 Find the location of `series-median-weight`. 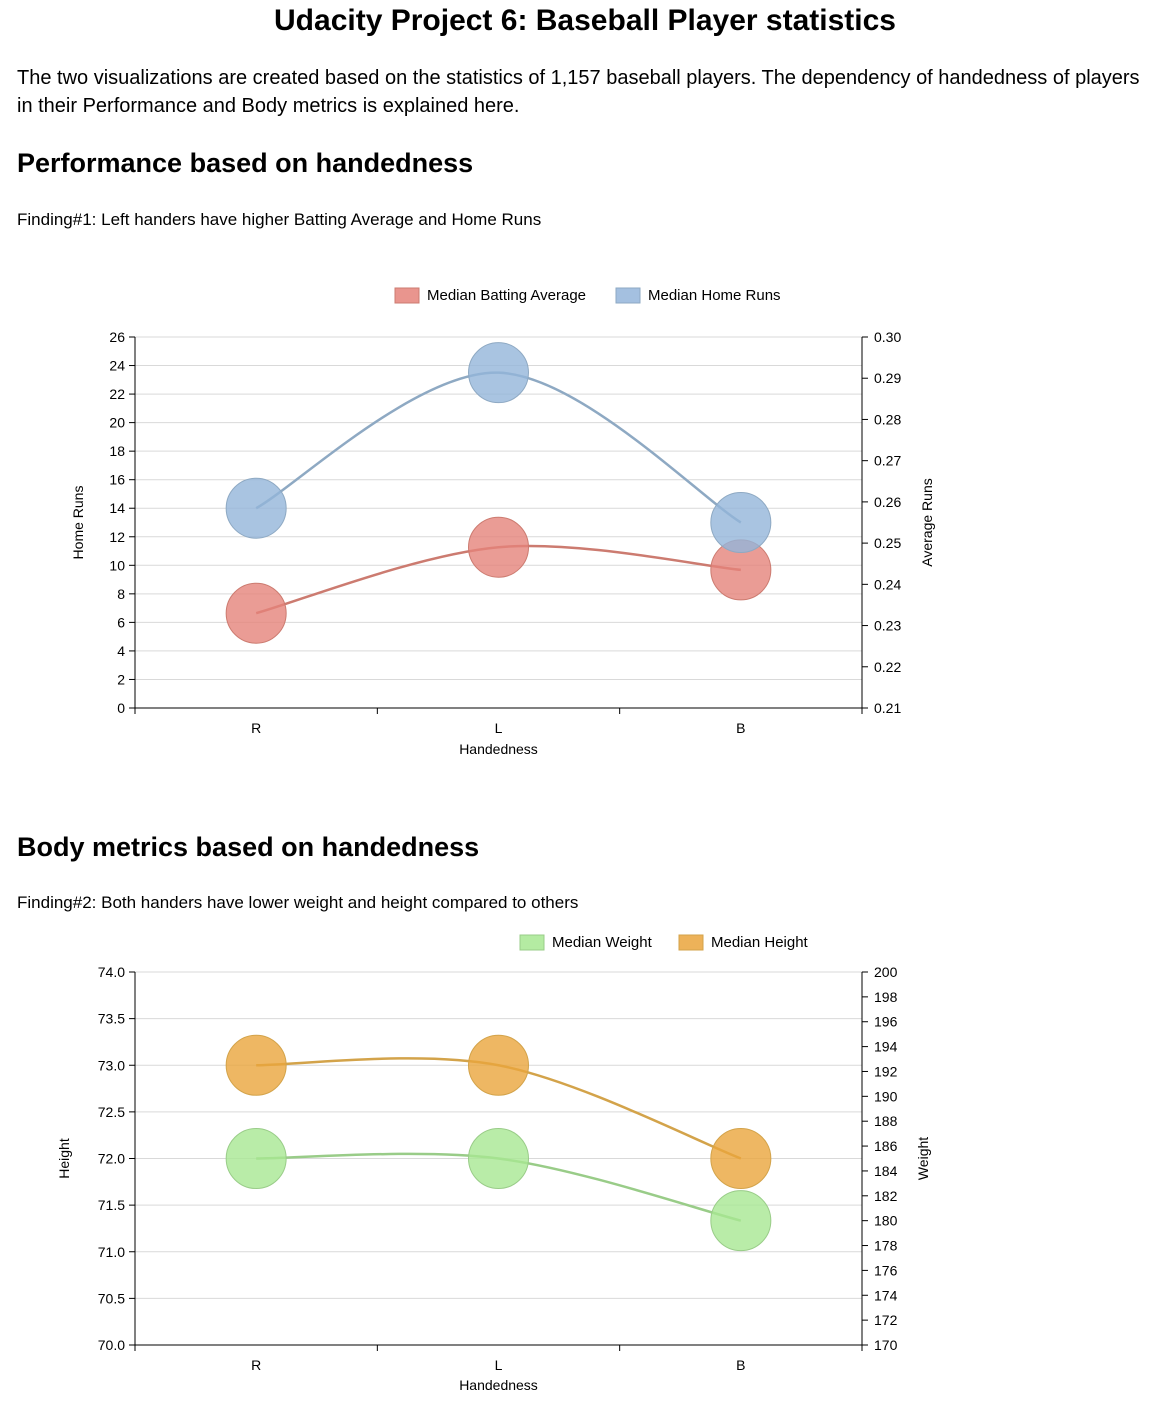

series-median-weight is located at coordinates (498, 1190).